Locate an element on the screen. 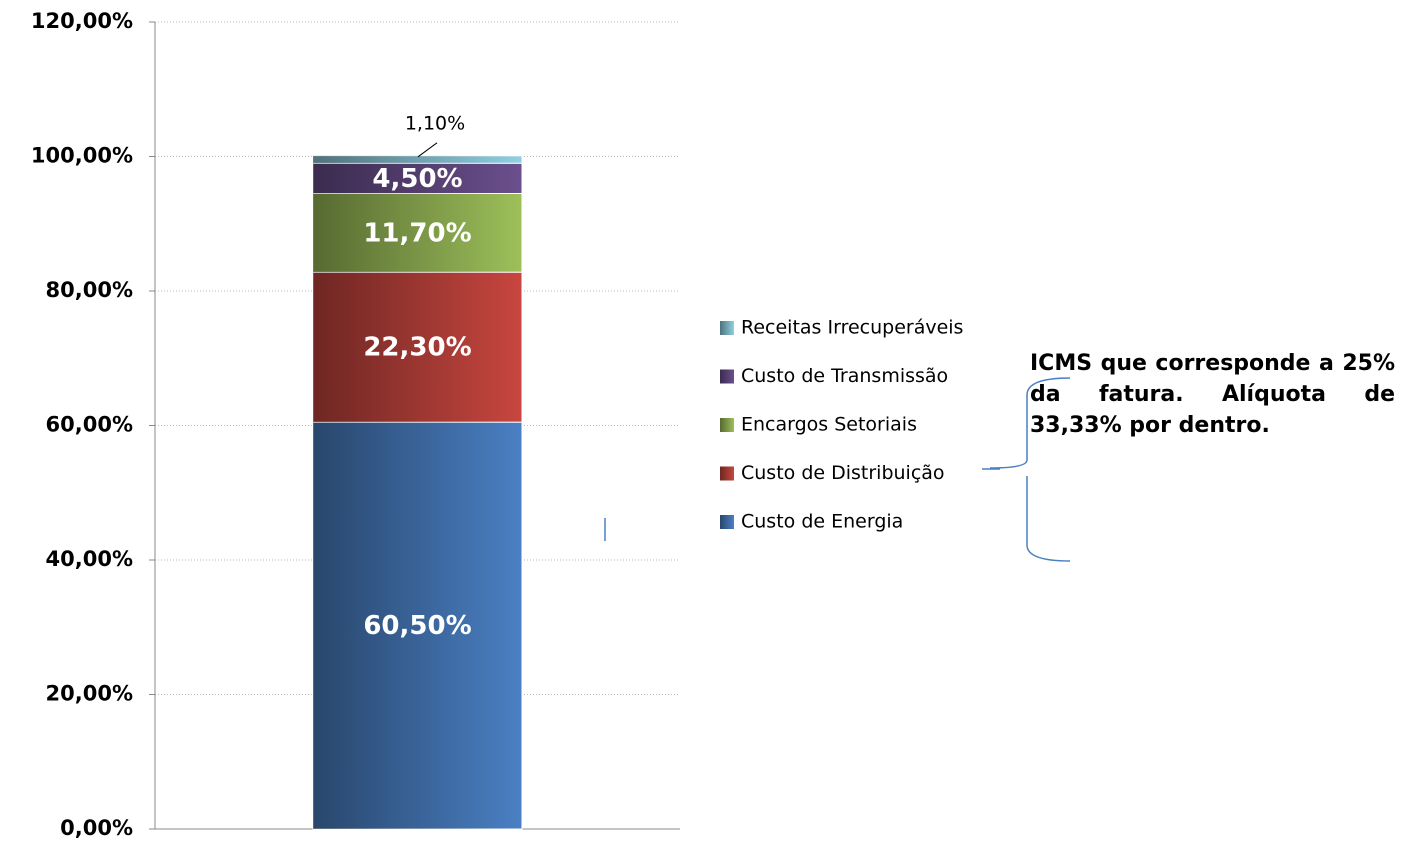  data-label: 11,70% is located at coordinates (417, 233).